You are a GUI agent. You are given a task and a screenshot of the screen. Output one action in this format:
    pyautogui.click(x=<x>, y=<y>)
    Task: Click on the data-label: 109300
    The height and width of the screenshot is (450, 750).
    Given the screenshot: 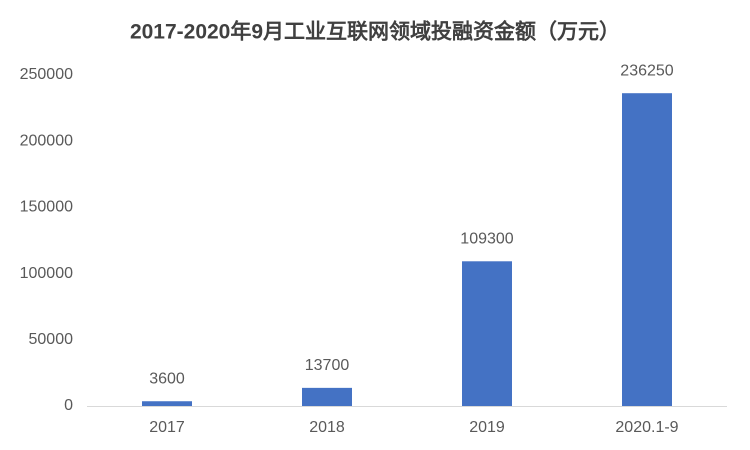 What is the action you would take?
    pyautogui.click(x=486, y=239)
    